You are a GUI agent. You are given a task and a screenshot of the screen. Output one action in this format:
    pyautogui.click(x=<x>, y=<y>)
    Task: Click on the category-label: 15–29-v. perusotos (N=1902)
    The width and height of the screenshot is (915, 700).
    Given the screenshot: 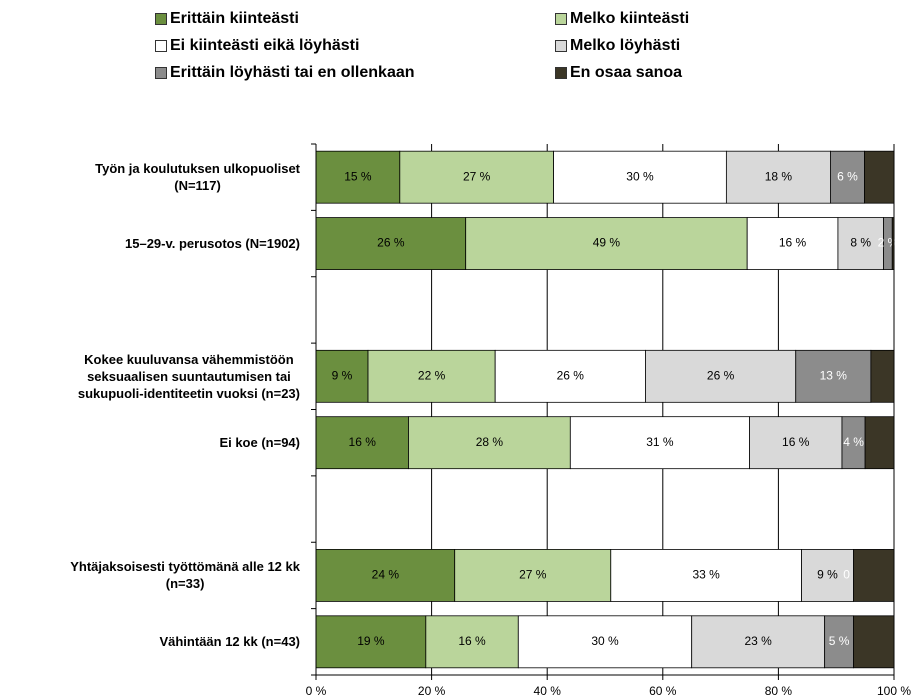 What is the action you would take?
    pyautogui.click(x=150, y=244)
    